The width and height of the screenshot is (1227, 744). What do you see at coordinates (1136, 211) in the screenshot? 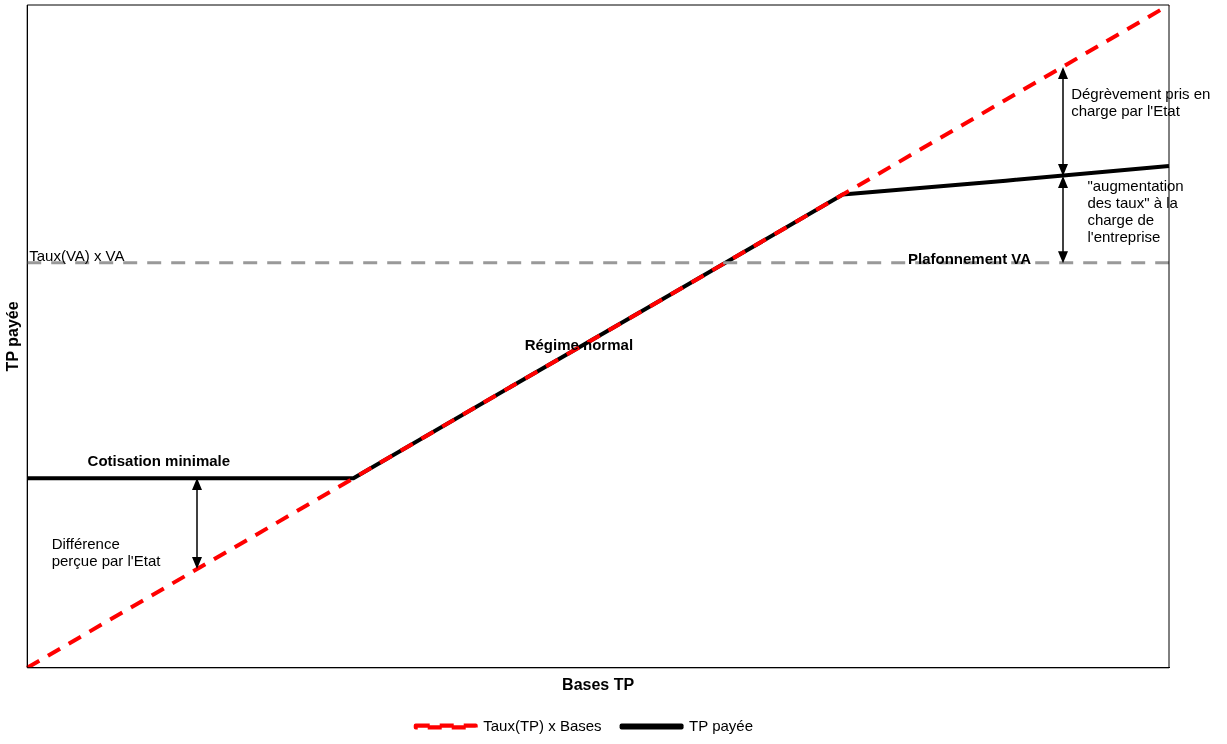
I see `annotation: "augmentation des taux" à la charge de l'entreprise` at bounding box center [1136, 211].